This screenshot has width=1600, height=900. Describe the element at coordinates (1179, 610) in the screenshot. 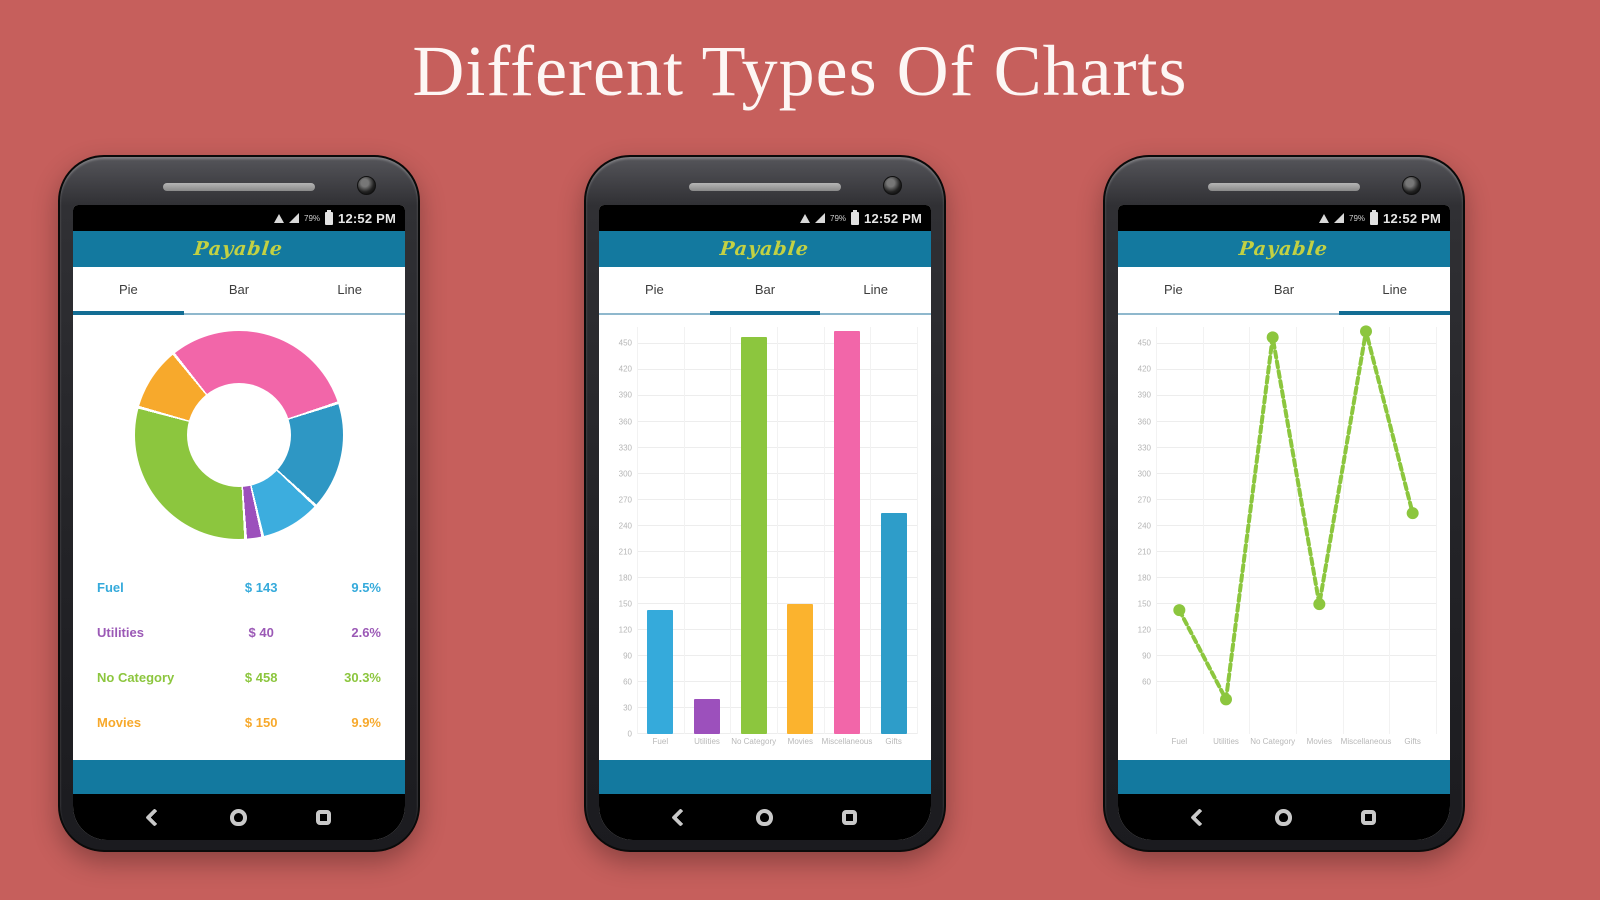

I see `data-point-fuel` at that location.